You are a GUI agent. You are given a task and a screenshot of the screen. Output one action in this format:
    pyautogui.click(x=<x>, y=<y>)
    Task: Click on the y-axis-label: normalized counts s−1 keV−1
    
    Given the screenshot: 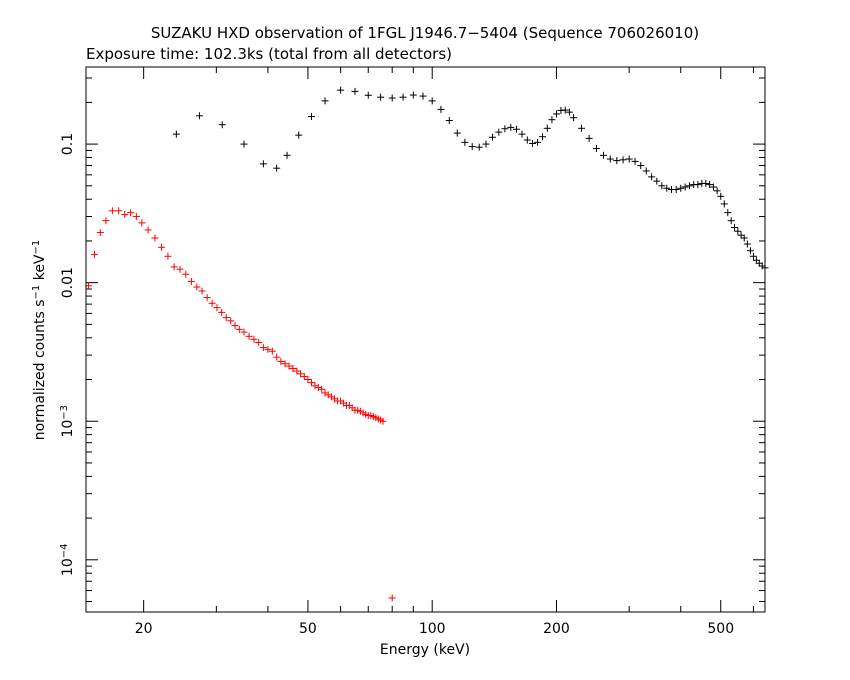 What is the action you would take?
    pyautogui.click(x=40, y=340)
    